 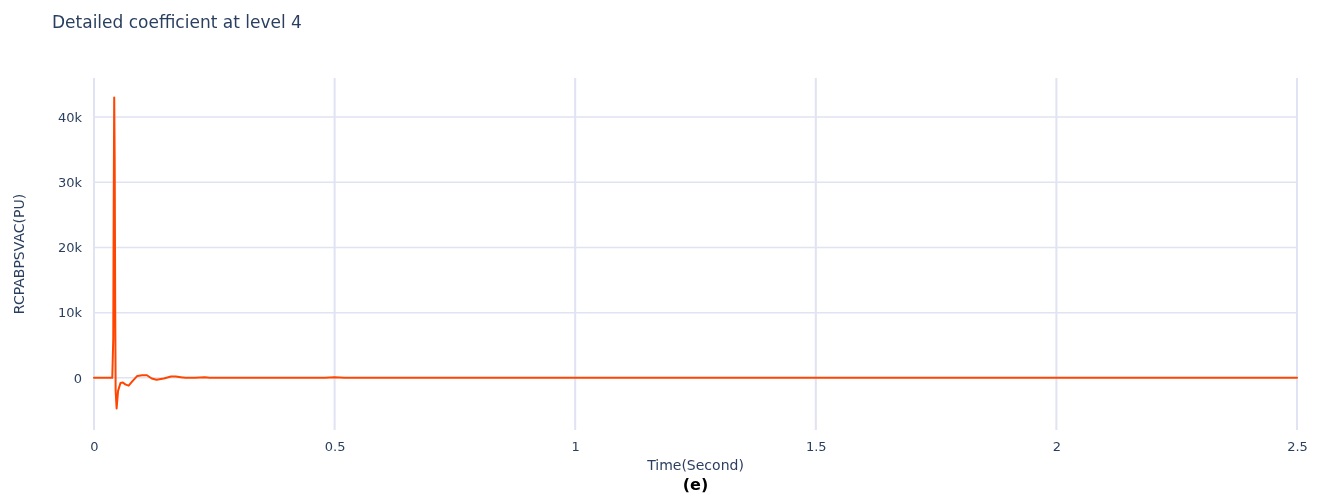 I want to click on x-tick-label: 1, so click(x=575, y=447).